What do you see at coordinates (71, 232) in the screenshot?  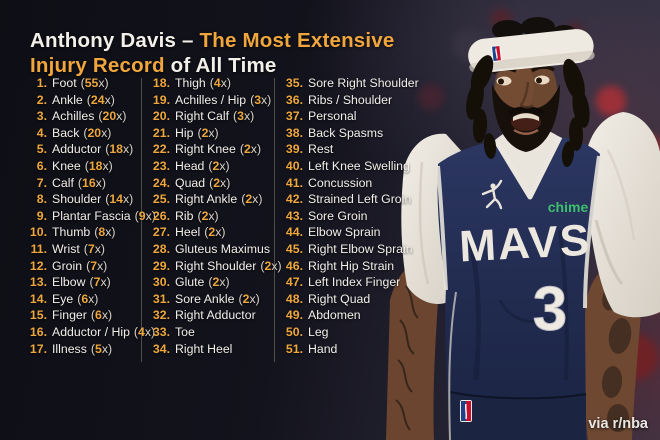 I see `injury-label: Thumb` at bounding box center [71, 232].